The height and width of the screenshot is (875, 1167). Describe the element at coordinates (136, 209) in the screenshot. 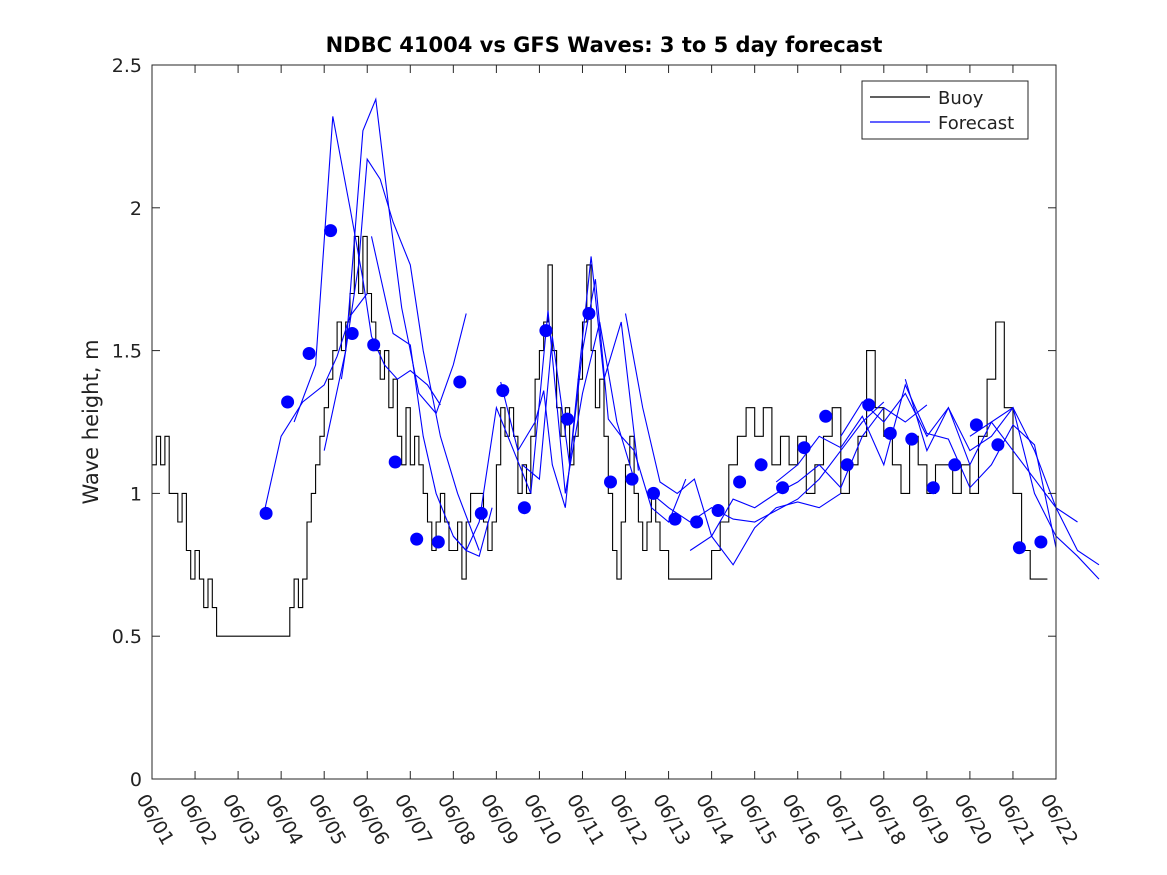

I see `y-tick-label: 2` at that location.